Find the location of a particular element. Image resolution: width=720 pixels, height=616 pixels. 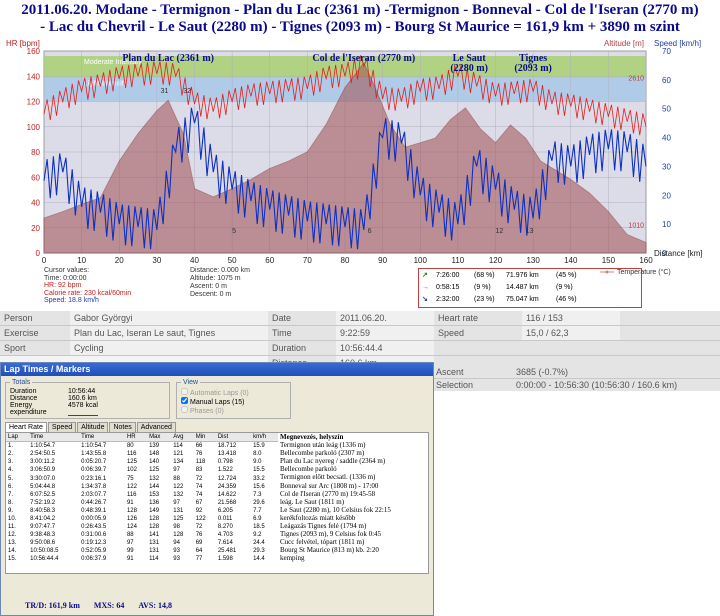

tab-heart-rate: Heart Rate is located at coordinates (26, 427).